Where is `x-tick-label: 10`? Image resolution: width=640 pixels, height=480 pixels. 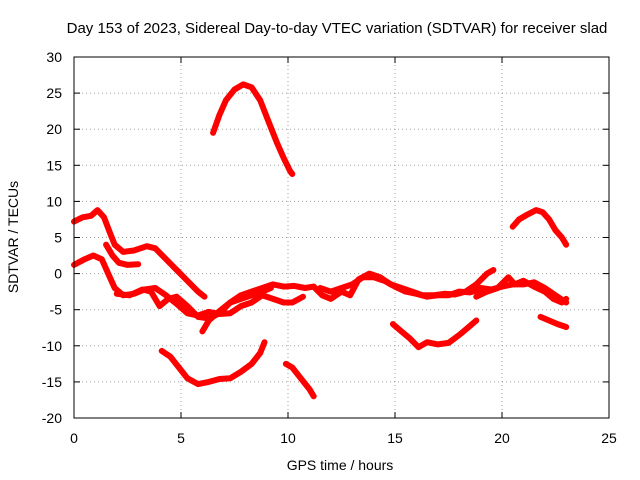
x-tick-label: 10 is located at coordinates (288, 438).